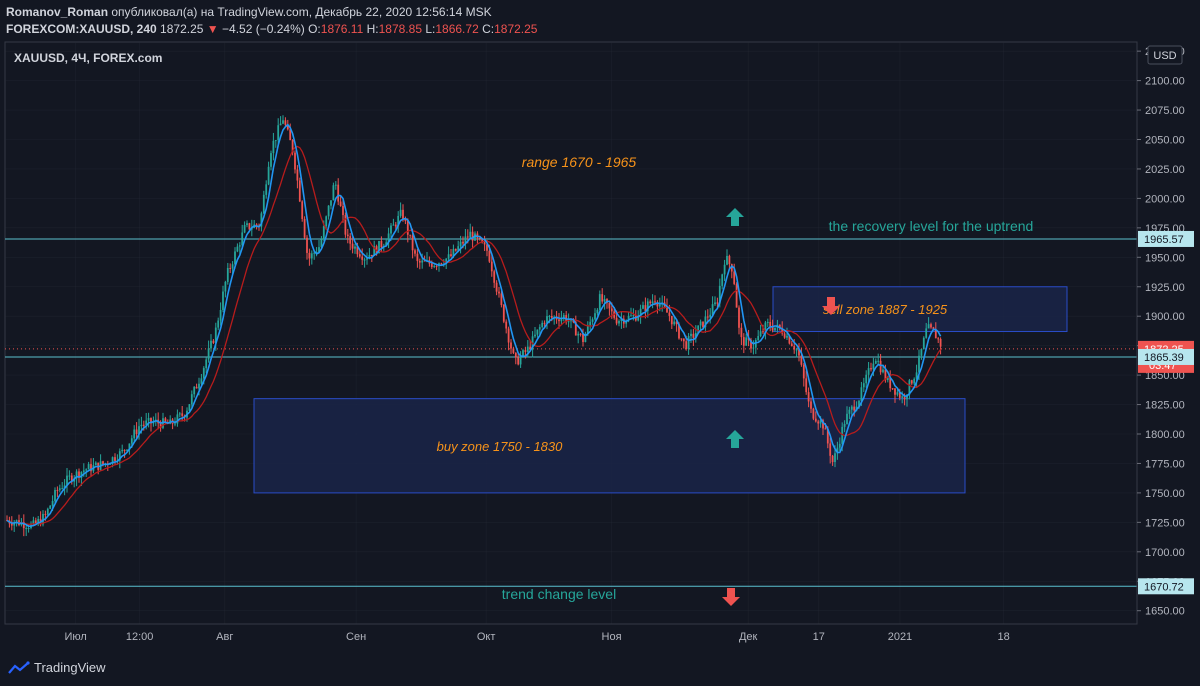 Image resolution: width=1200 pixels, height=686 pixels. What do you see at coordinates (612, 637) in the screenshot?
I see `time-tick-label: Ноя` at bounding box center [612, 637].